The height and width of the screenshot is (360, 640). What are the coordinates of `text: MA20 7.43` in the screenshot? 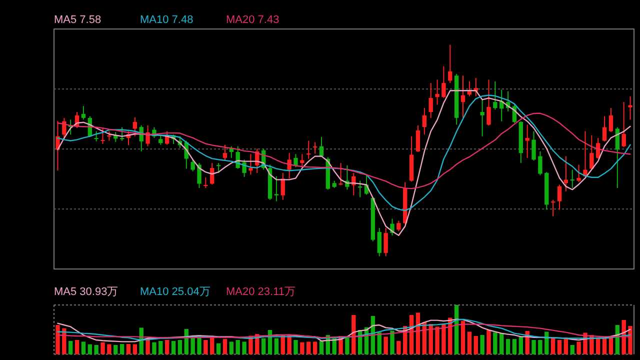 It's located at (253, 20).